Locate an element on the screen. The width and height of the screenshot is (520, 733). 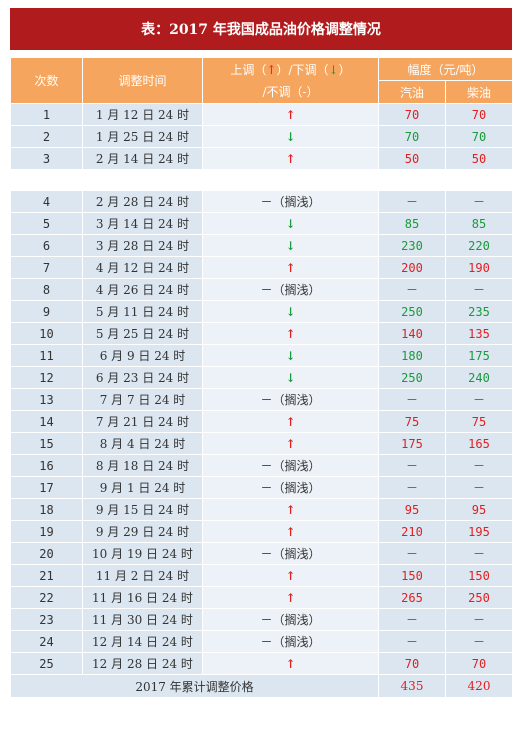
row-gasoline: 140 is located at coordinates (412, 333).